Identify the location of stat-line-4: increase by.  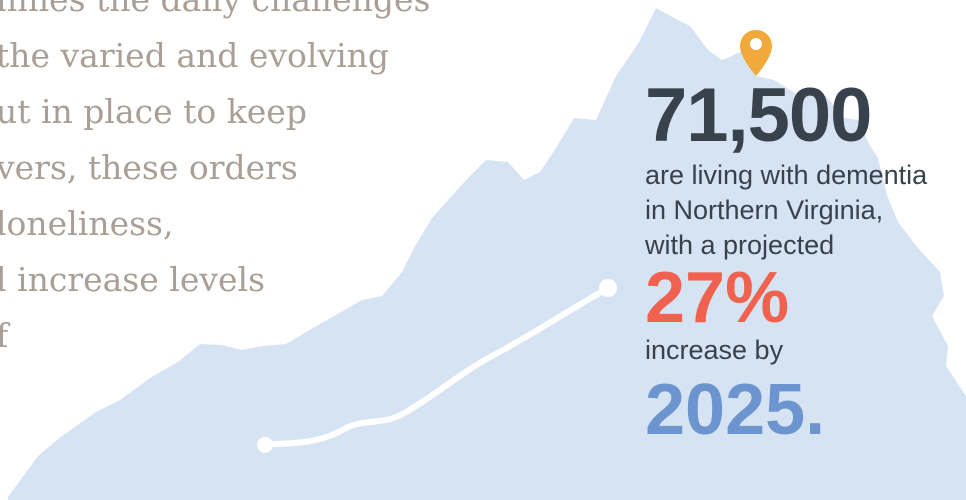
(714, 350).